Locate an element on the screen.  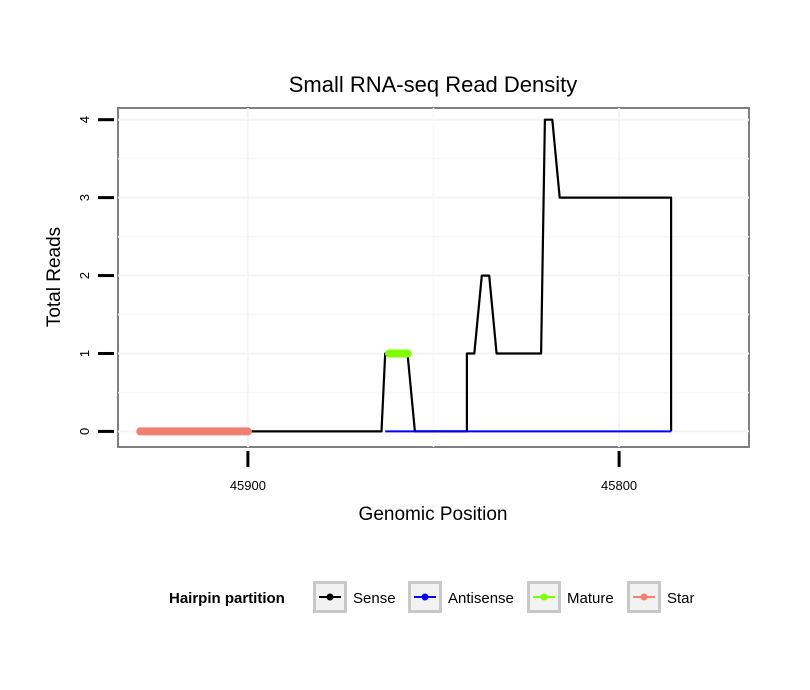
y-tick-label: 3 is located at coordinates (84, 197).